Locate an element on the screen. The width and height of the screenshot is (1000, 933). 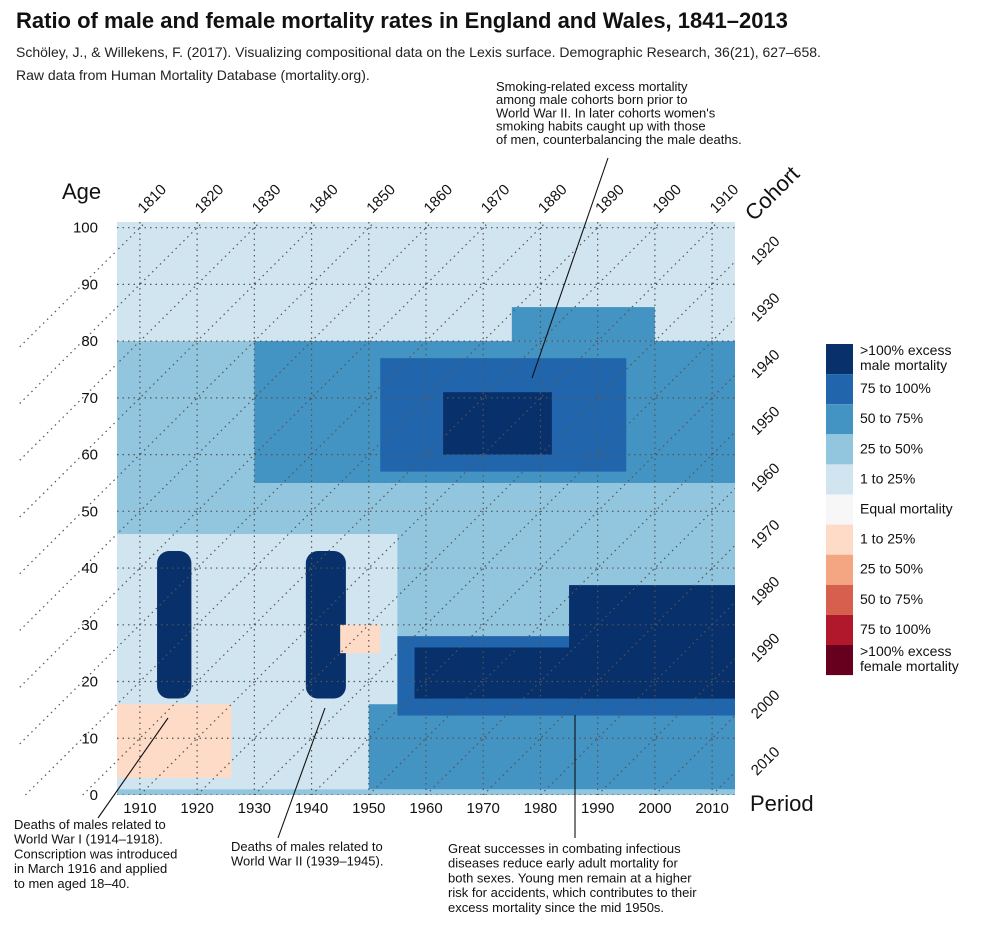
age-tick-label: 90 is located at coordinates (89, 284).